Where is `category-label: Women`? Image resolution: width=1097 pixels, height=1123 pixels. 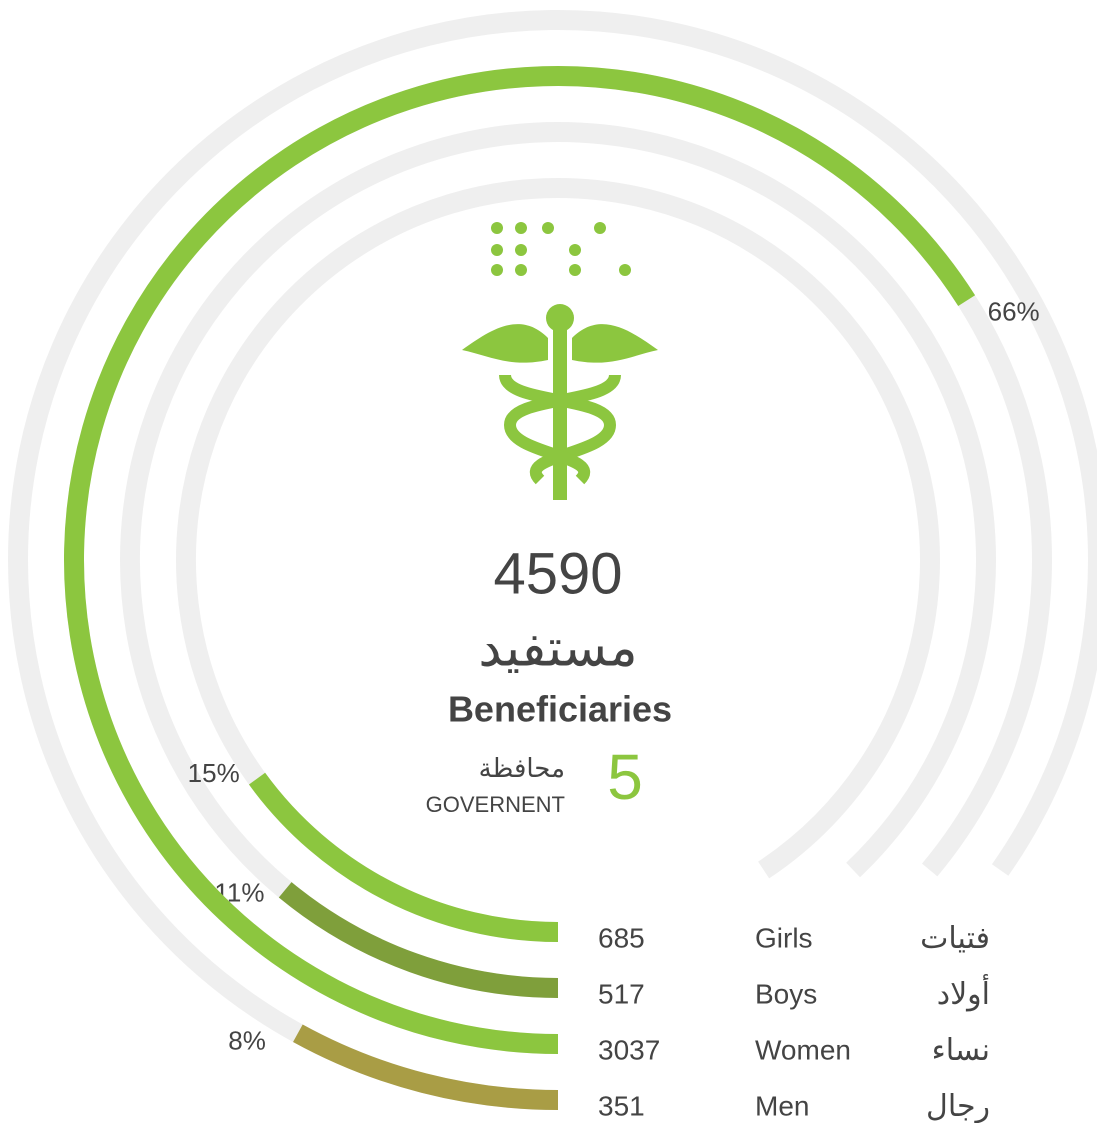
category-label: Women is located at coordinates (803, 1049).